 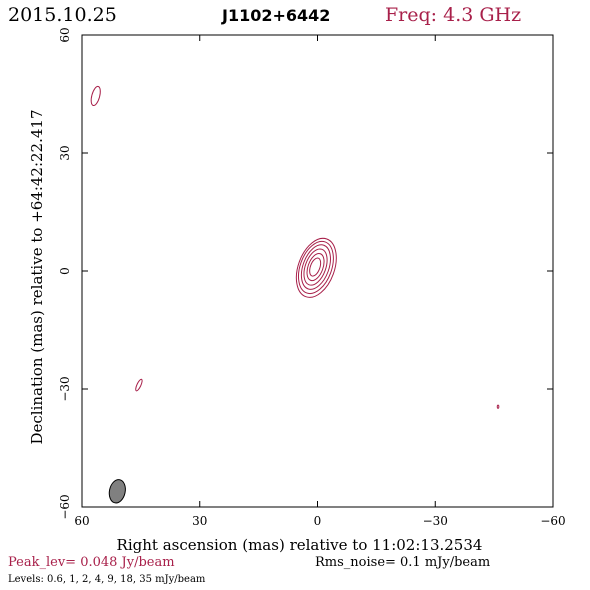 I want to click on contour-levels: Levels: 0.6, 1, 2, 4, 9, 18, 35 mJy/beam, so click(x=107, y=579).